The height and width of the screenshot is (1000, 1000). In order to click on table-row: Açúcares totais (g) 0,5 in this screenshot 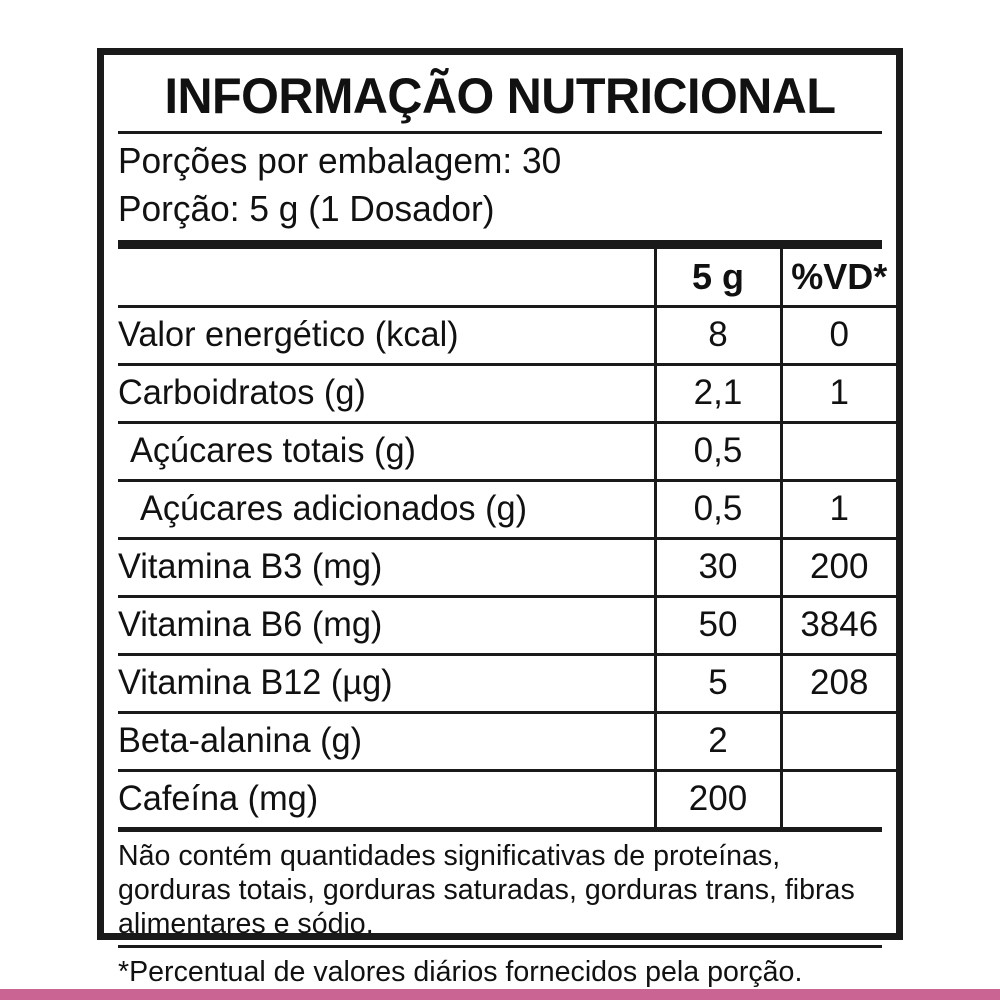, I will do `click(507, 450)`.